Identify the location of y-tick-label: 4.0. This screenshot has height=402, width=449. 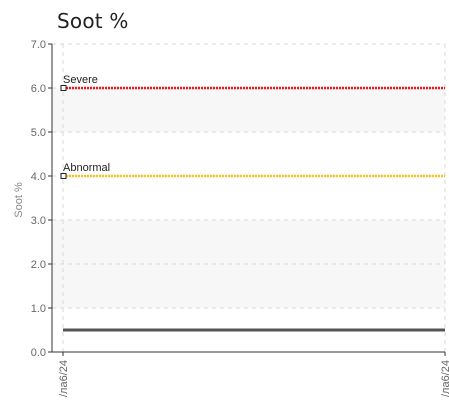
(38, 177).